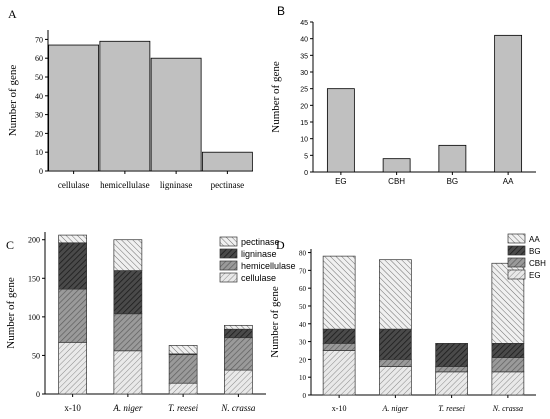  Describe the element at coordinates (259, 254) in the screenshot. I see `legend-label: ligninase` at that location.